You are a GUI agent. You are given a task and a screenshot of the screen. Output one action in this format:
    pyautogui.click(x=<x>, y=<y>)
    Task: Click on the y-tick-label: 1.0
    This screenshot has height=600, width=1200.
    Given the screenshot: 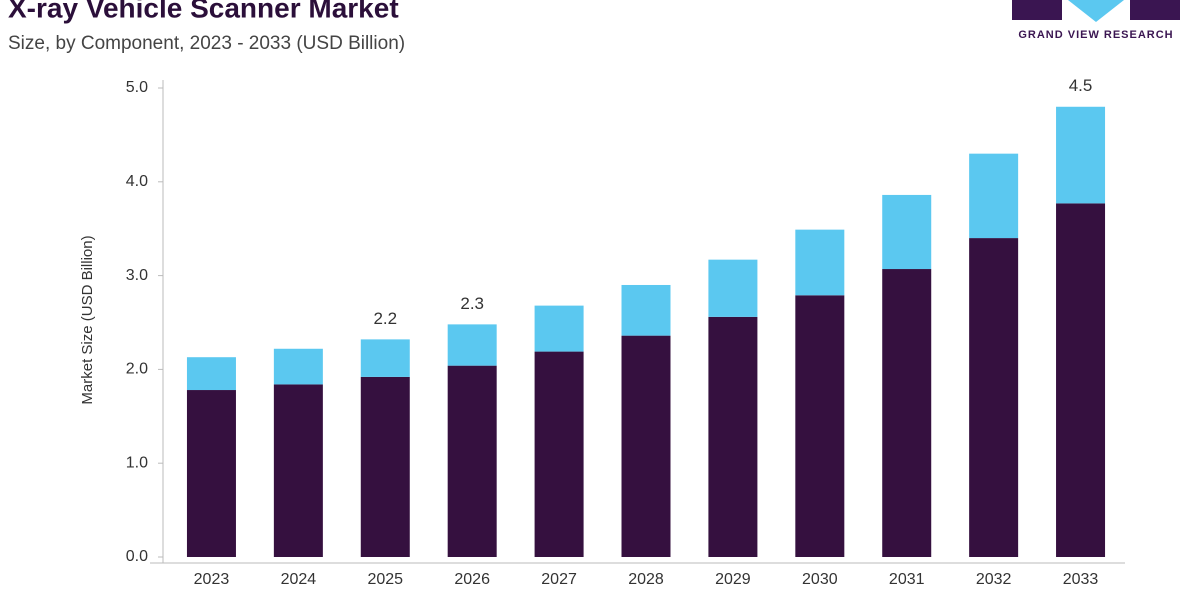 What is the action you would take?
    pyautogui.click(x=137, y=462)
    